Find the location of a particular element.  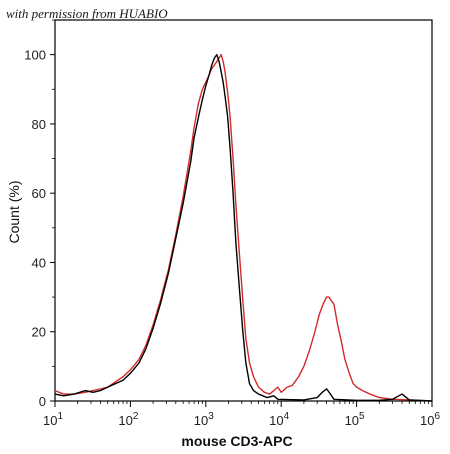

x-tick-label: 10⁶ is located at coordinates (430, 419).